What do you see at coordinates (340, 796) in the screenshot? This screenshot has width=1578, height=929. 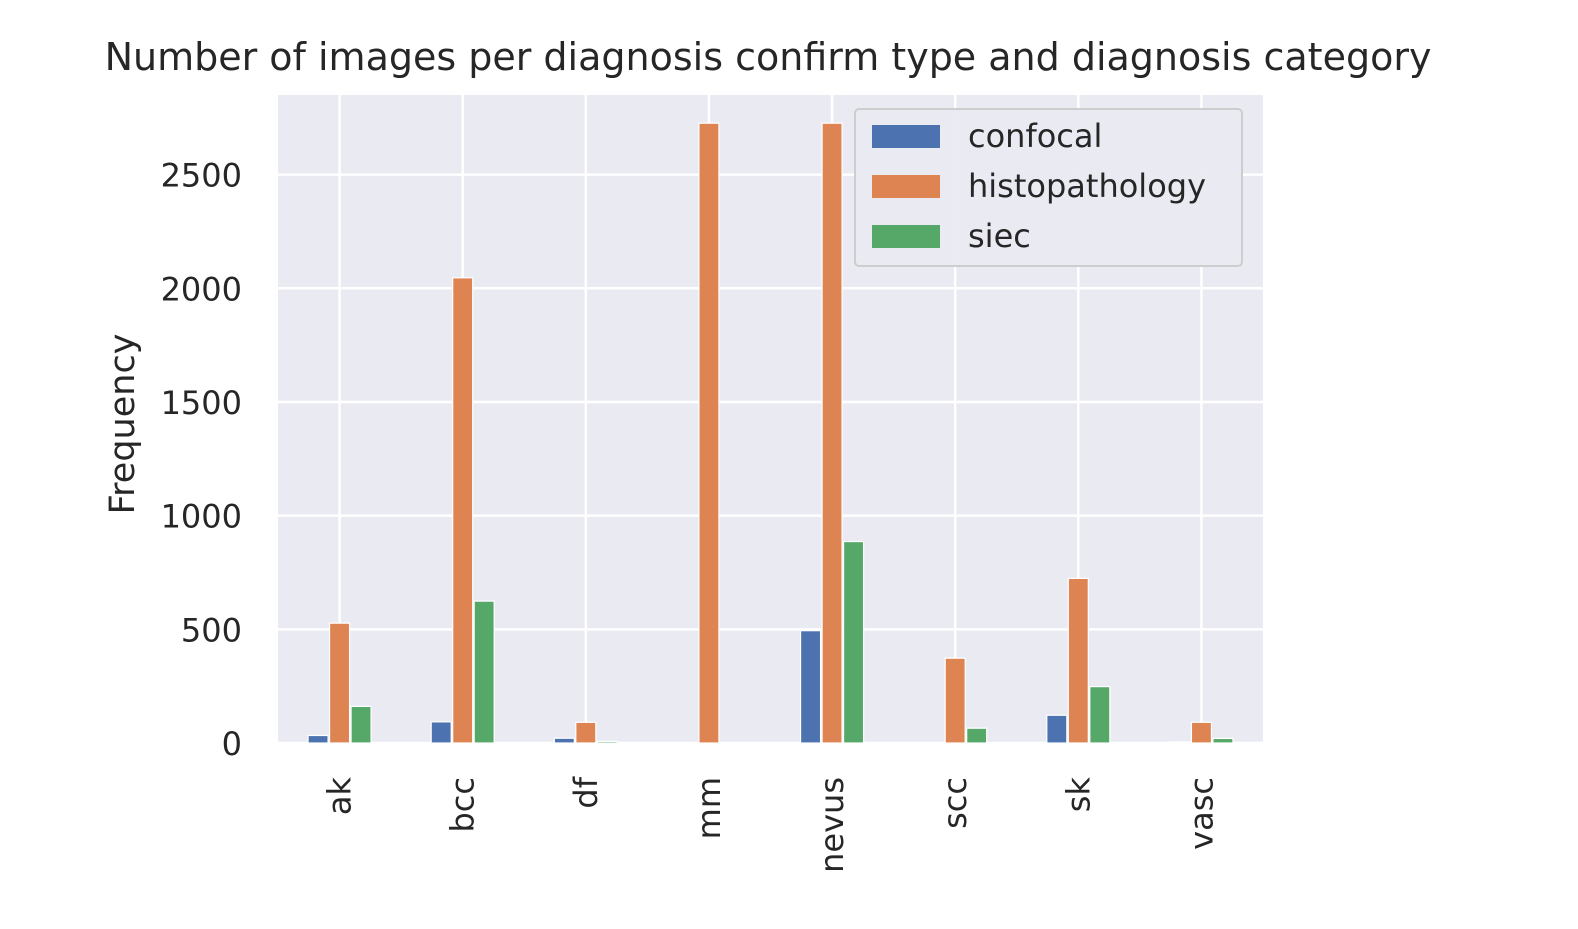 I see `x-tick-label: ak` at bounding box center [340, 796].